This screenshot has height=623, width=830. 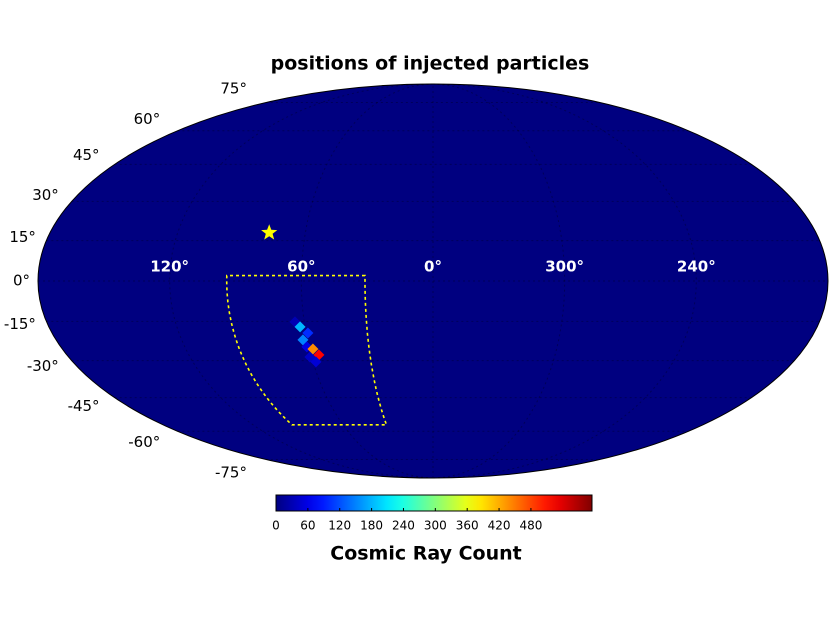 What do you see at coordinates (269, 232) in the screenshot?
I see `star-marker` at bounding box center [269, 232].